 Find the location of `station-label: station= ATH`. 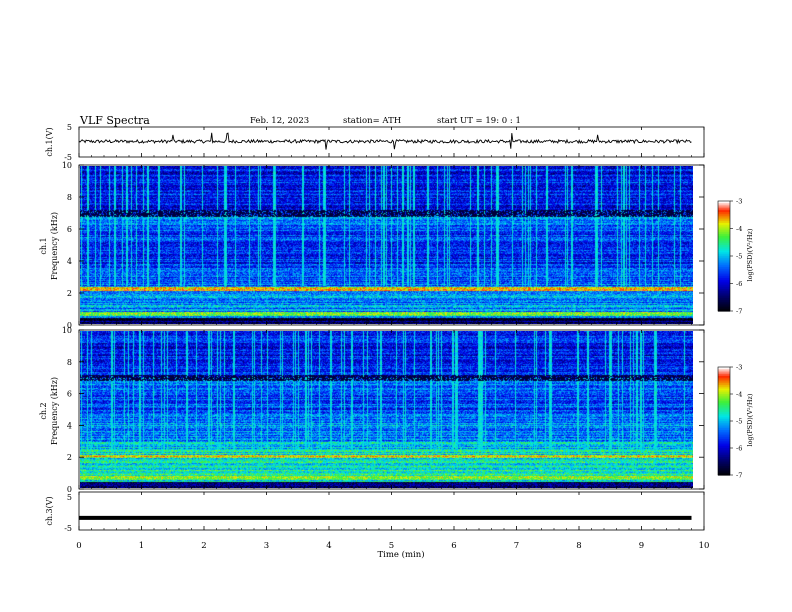

station-label: station= ATH is located at coordinates (372, 121).